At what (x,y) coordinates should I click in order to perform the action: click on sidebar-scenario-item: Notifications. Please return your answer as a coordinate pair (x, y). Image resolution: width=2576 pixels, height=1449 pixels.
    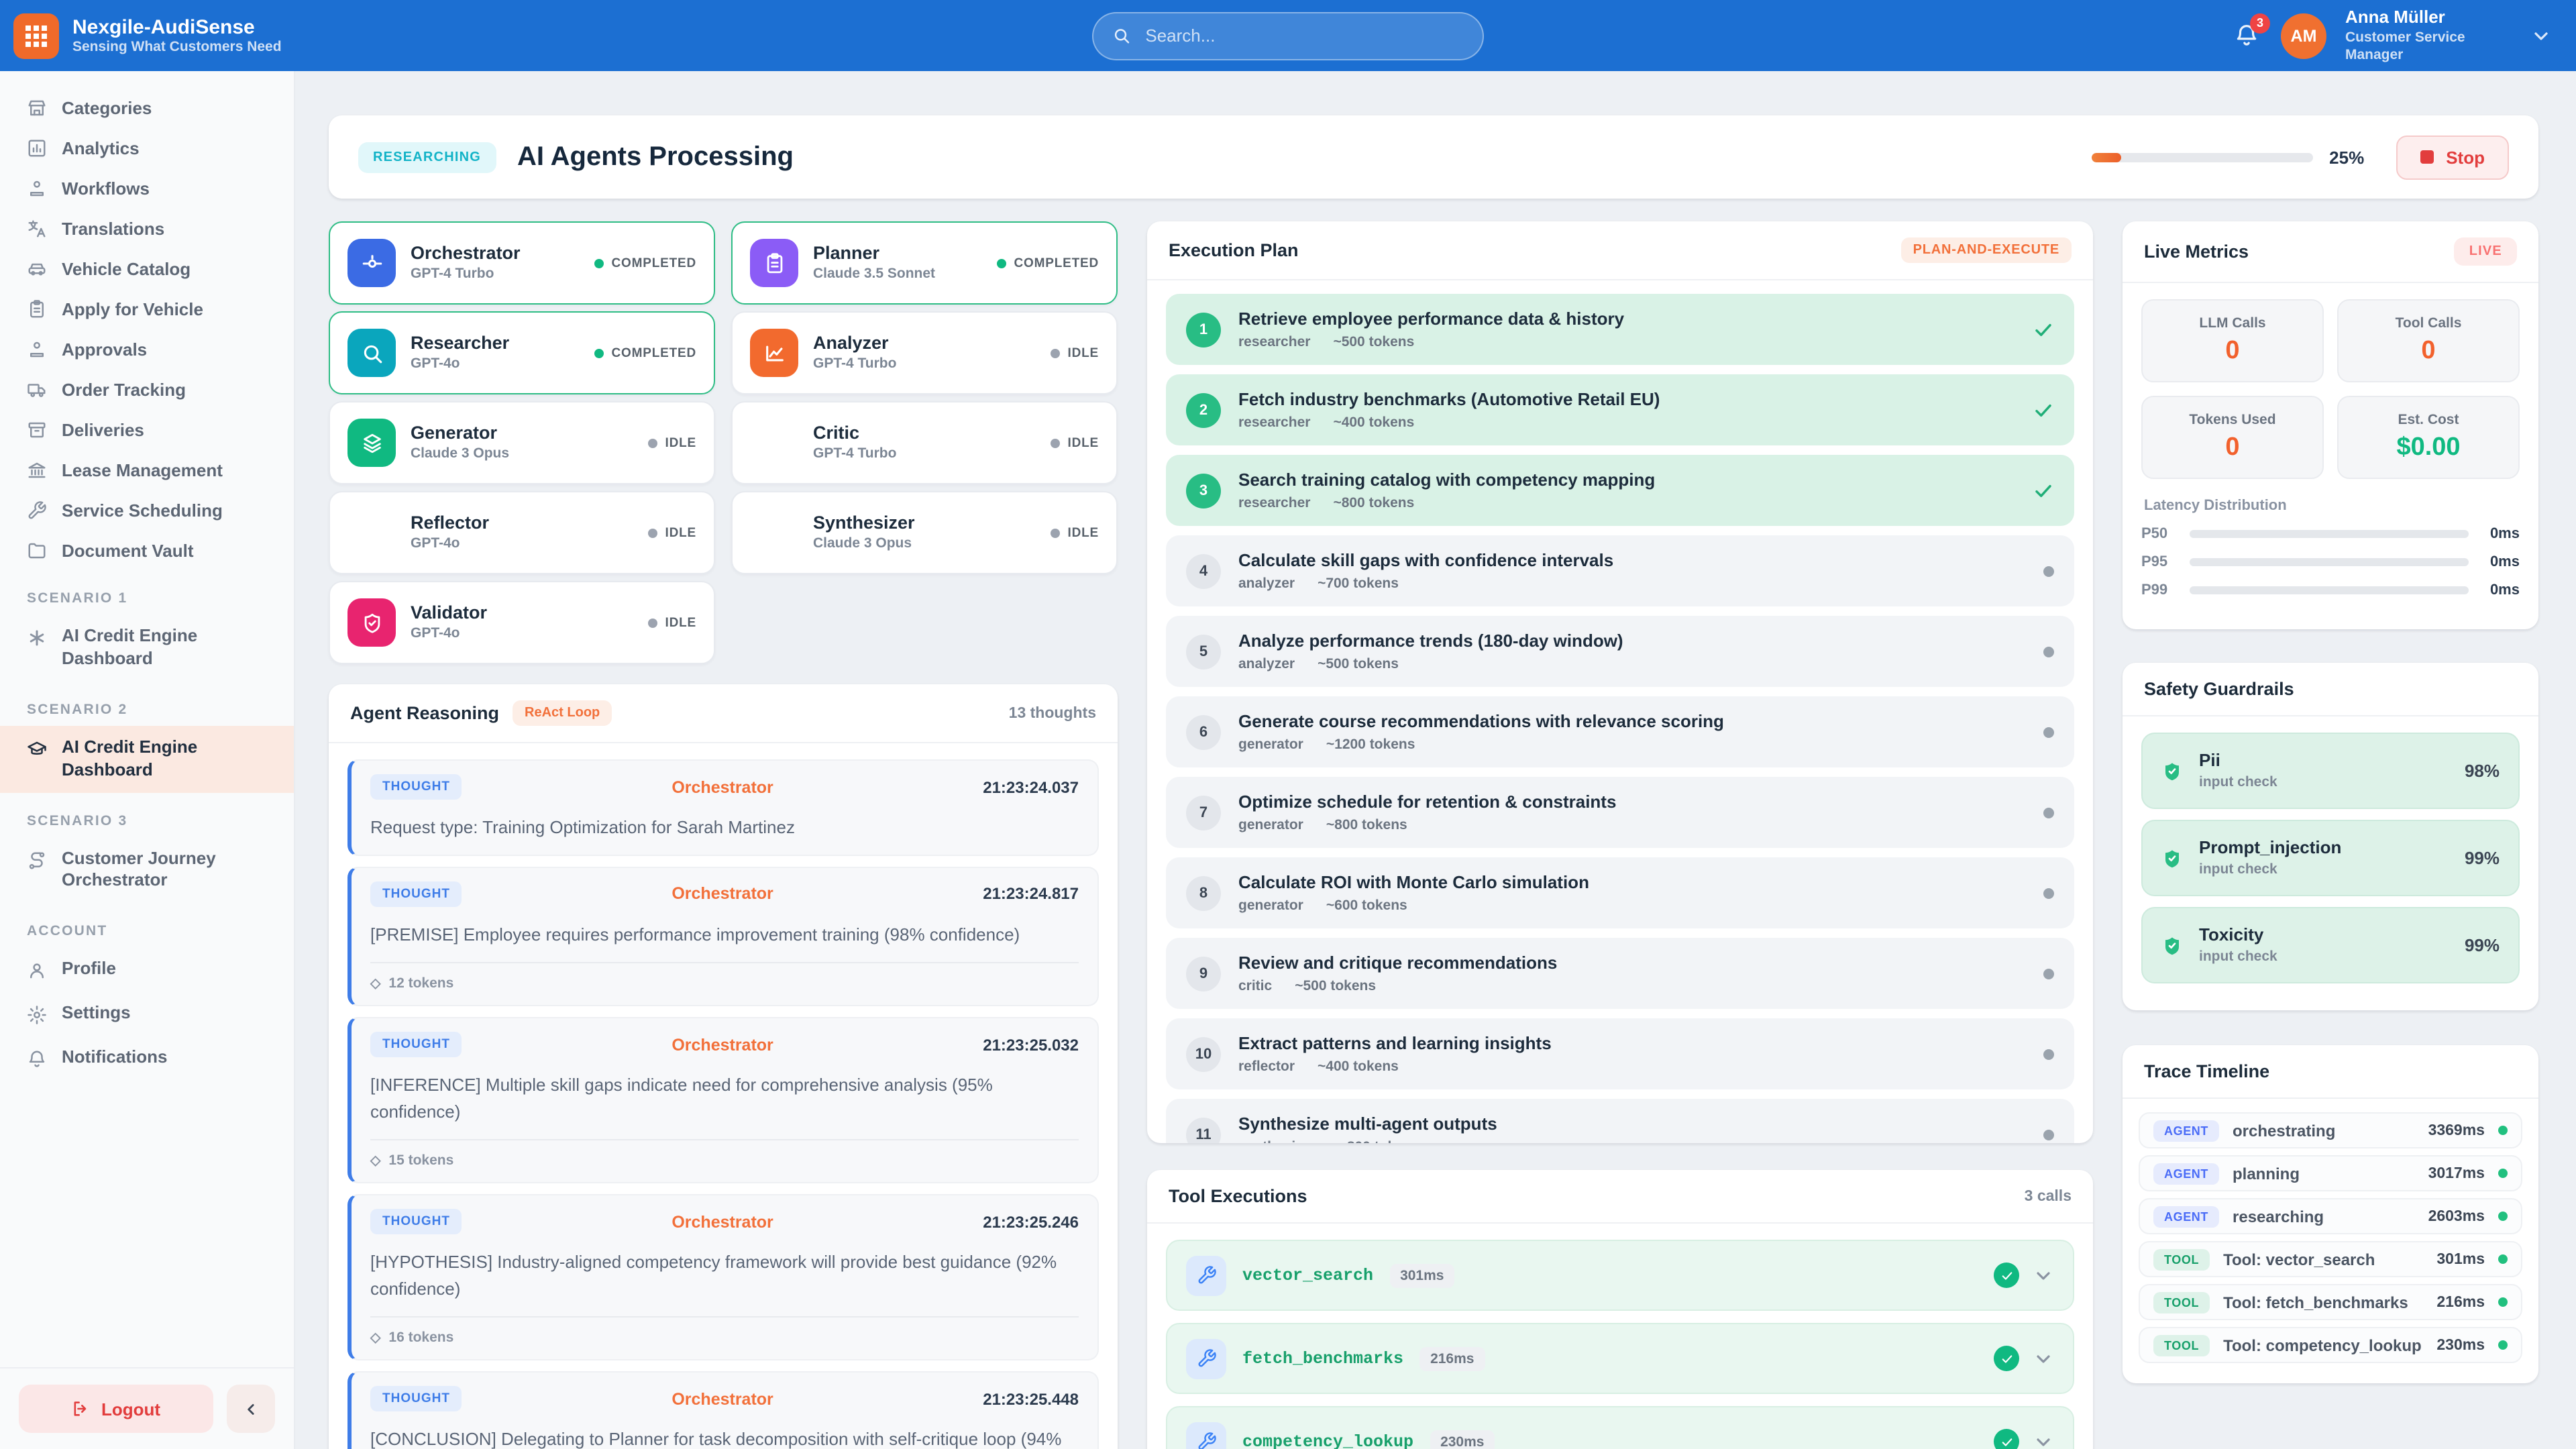
    Looking at the image, I should click on (147, 1058).